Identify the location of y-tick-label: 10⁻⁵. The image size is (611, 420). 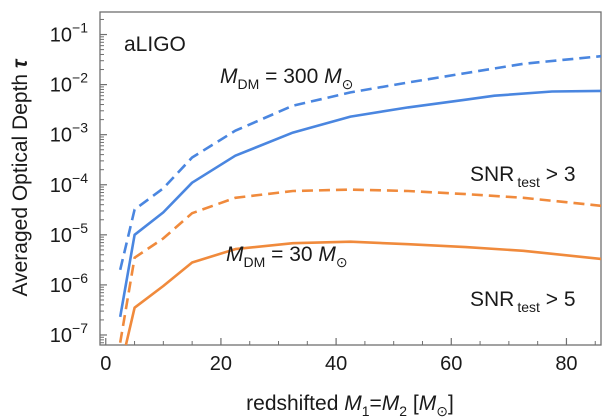
(69, 233).